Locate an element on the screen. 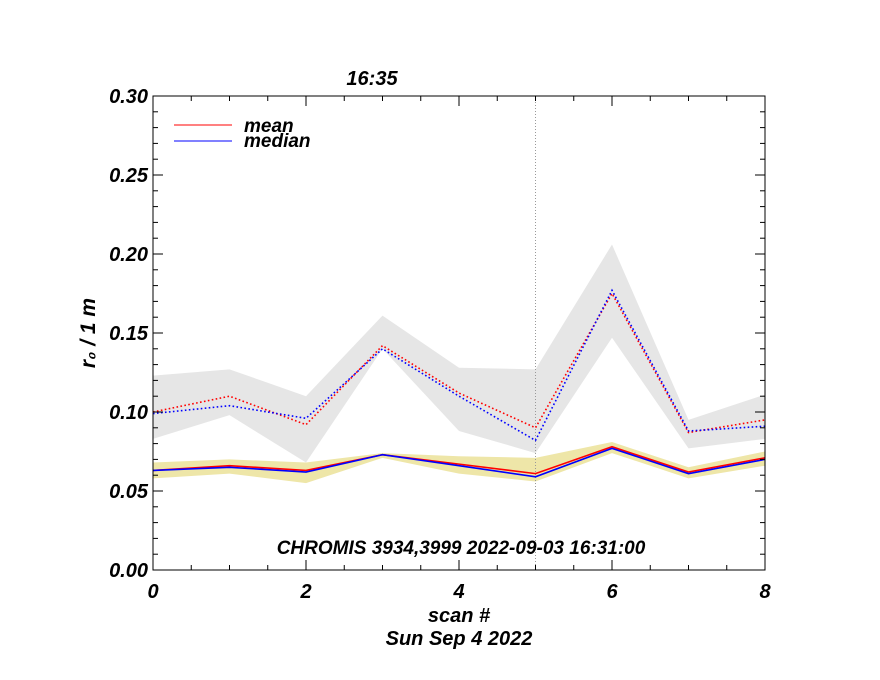 The width and height of the screenshot is (880, 680). y-axis-label: r₀ / 1 m is located at coordinates (88, 333).